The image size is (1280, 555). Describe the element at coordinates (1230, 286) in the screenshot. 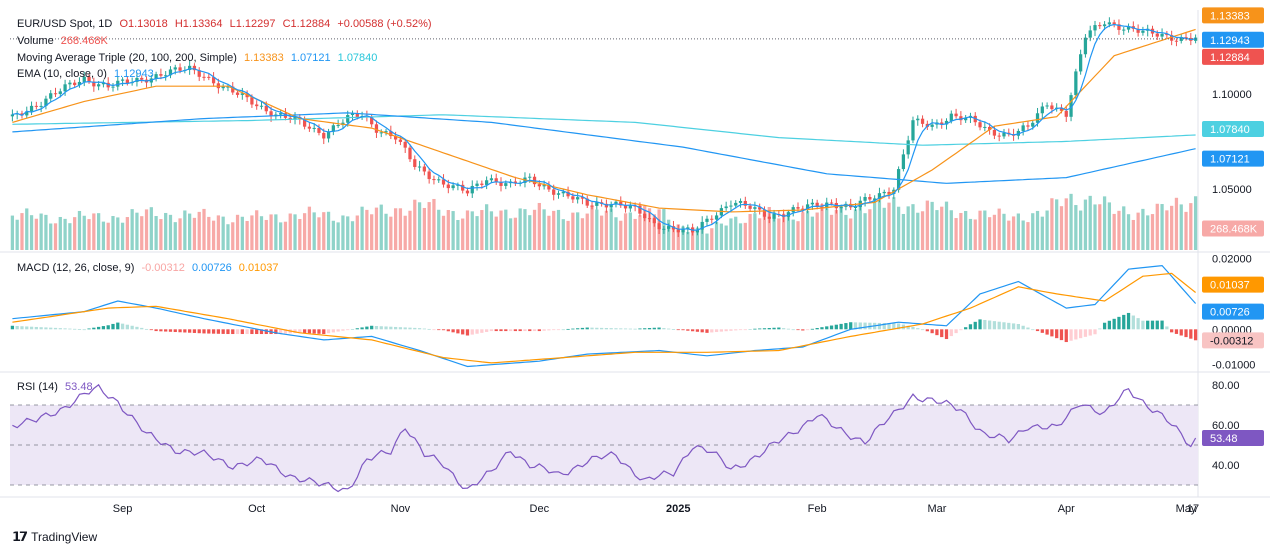

I see `price-label-text: 0.01037` at that location.